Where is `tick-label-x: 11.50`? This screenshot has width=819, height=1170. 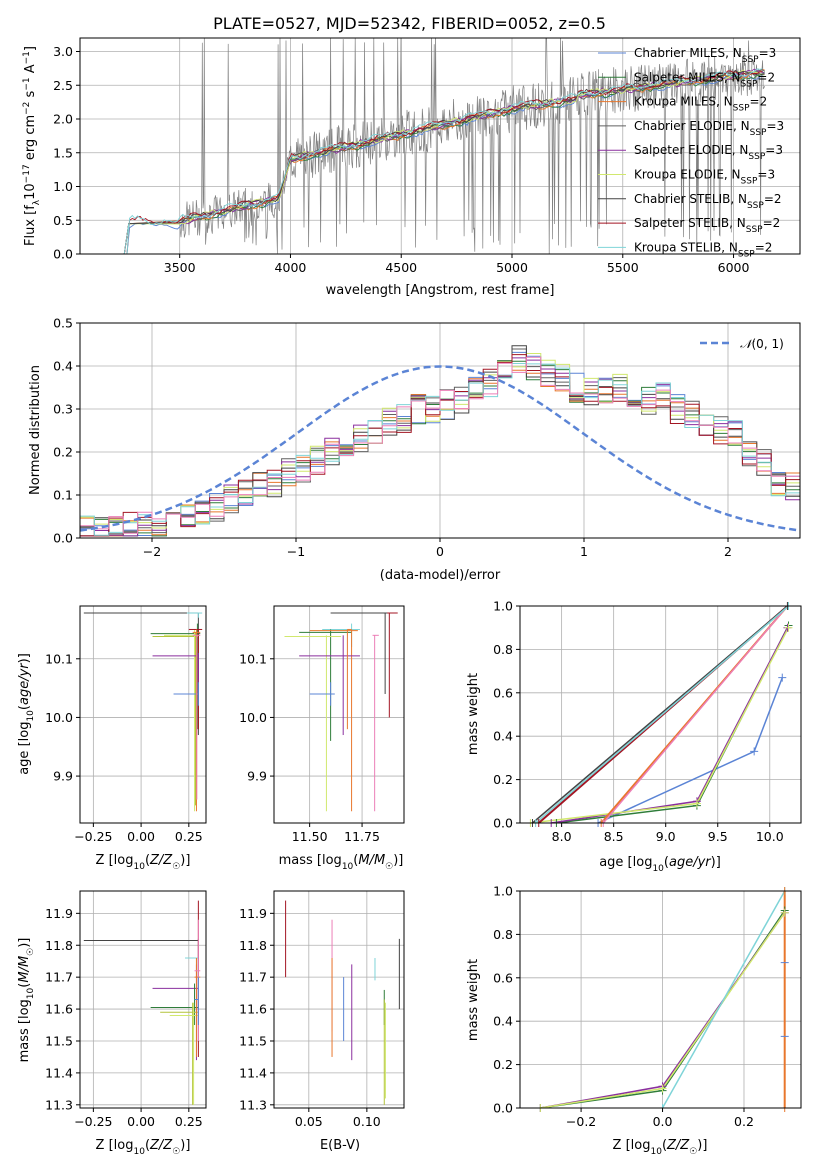
tick-label-x: 11.50 is located at coordinates (310, 836).